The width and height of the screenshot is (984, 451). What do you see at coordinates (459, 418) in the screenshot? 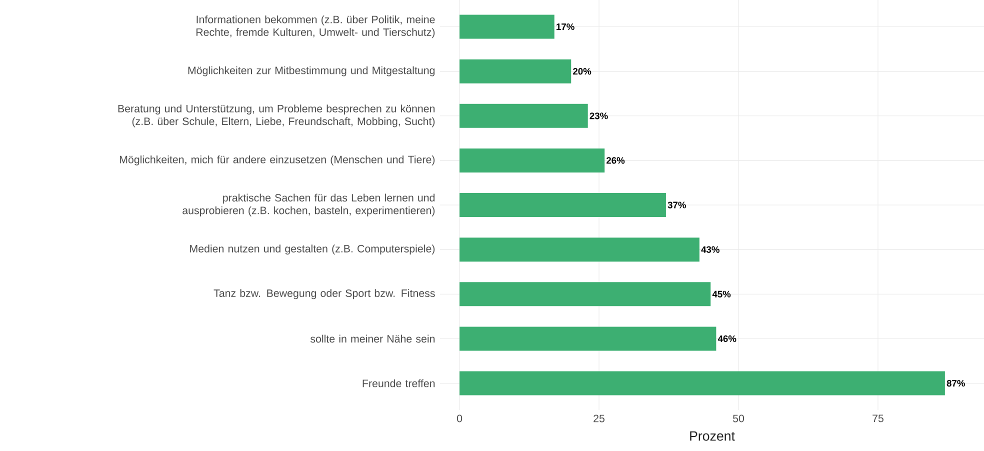
I see `x-tick-label: 0` at bounding box center [459, 418].